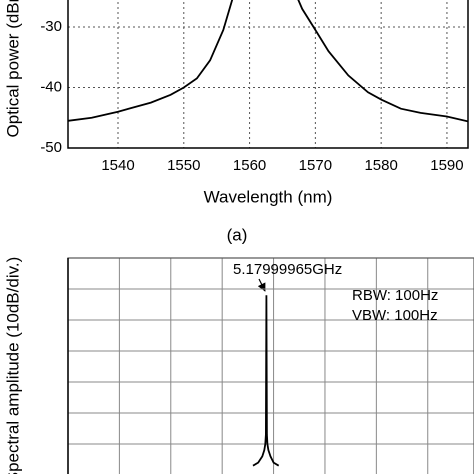 The height and width of the screenshot is (474, 474). Describe the element at coordinates (315, 165) in the screenshot. I see `x-tick-label: 1570` at that location.